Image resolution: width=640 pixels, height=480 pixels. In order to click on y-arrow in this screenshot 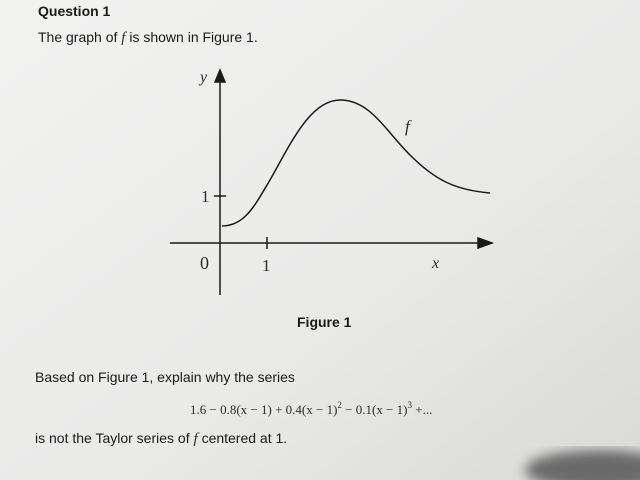, I will do `click(220, 75)`.